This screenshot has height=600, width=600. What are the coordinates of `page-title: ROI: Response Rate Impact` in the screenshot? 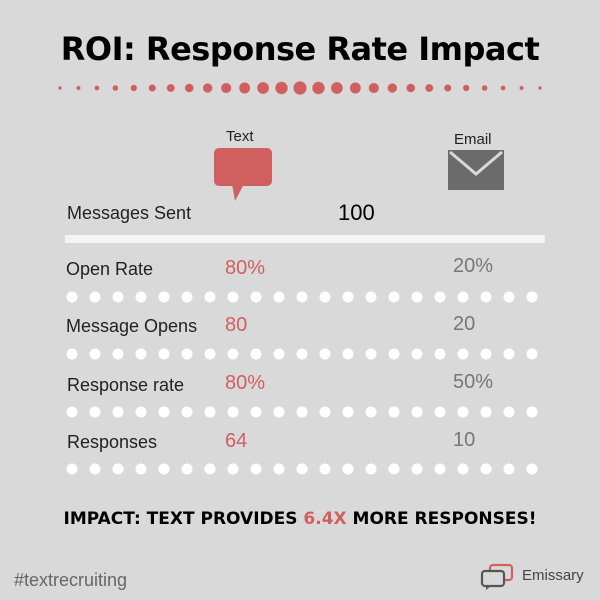 It's located at (300, 49).